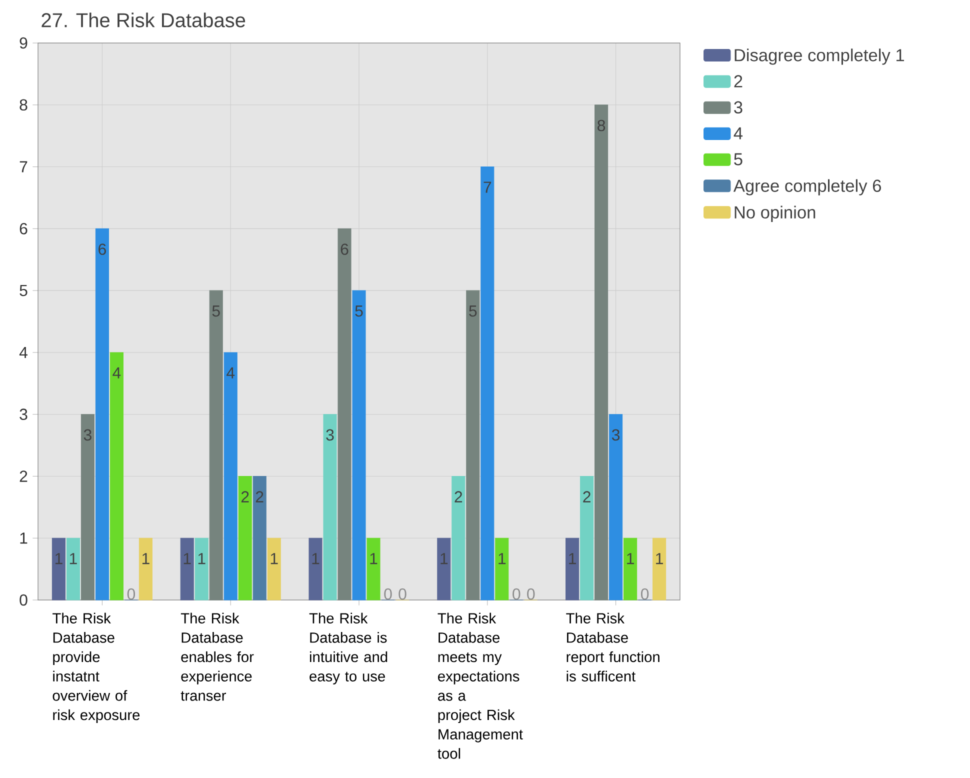 Image resolution: width=970 pixels, height=778 pixels. I want to click on data-label: 8, so click(602, 126).